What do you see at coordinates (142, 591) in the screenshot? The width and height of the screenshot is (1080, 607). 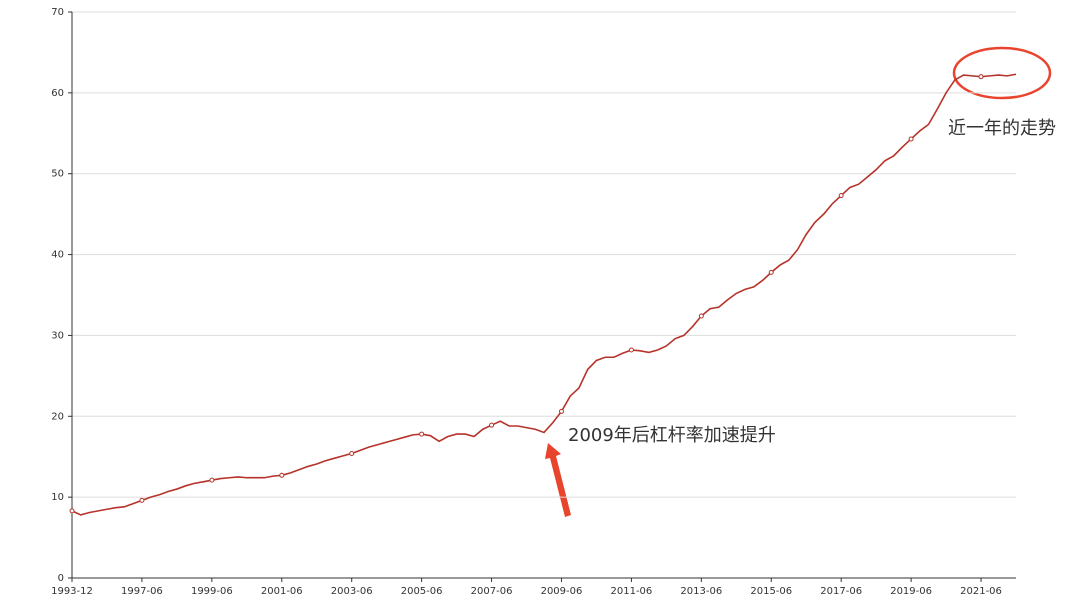 I see `x-tick-label: 1997-06` at bounding box center [142, 591].